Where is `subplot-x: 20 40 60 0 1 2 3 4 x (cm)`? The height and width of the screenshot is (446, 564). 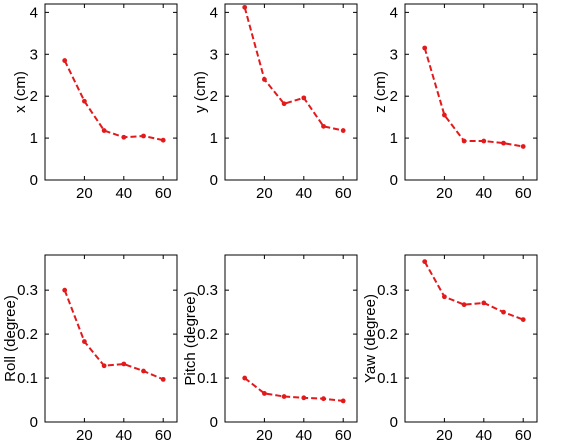 subplot-x: 20 40 60 0 1 2 3 4 x (cm) is located at coordinates (95, 102).